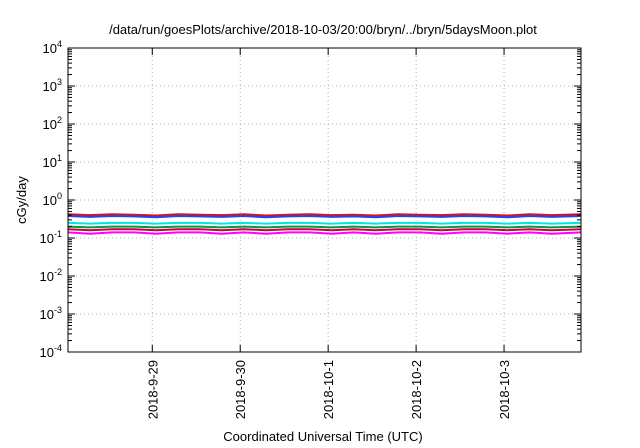 This screenshot has height=448, width=640. I want to click on y-tick-label: 10⁻⁴, so click(51, 351).